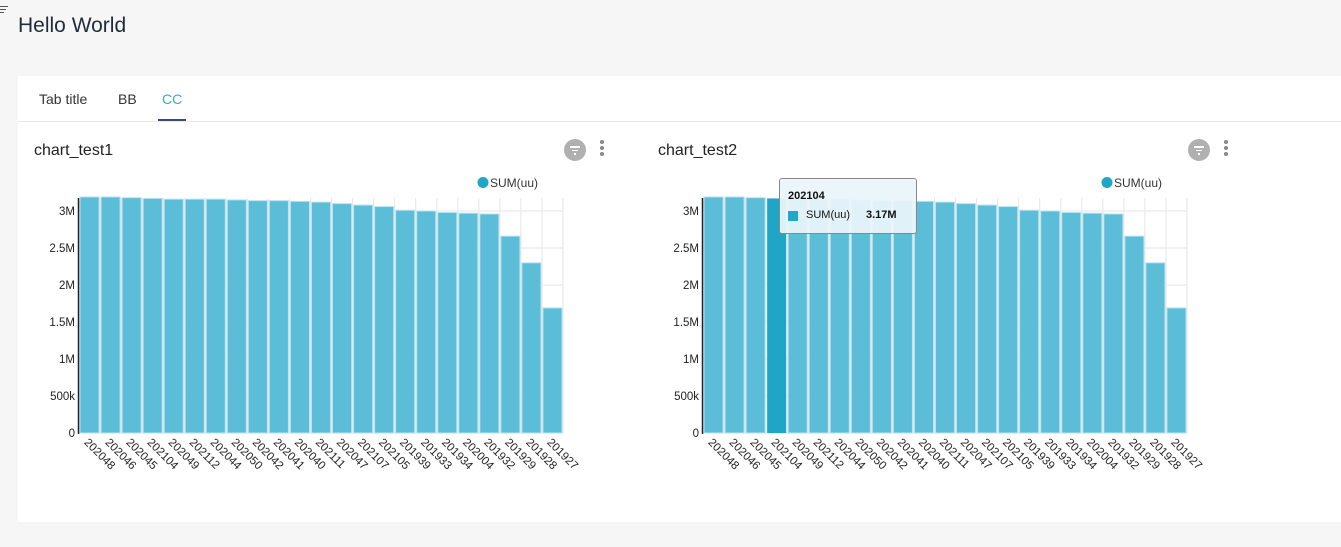  Describe the element at coordinates (63, 99) in the screenshot. I see `tab-tab-title: Tab title` at that location.